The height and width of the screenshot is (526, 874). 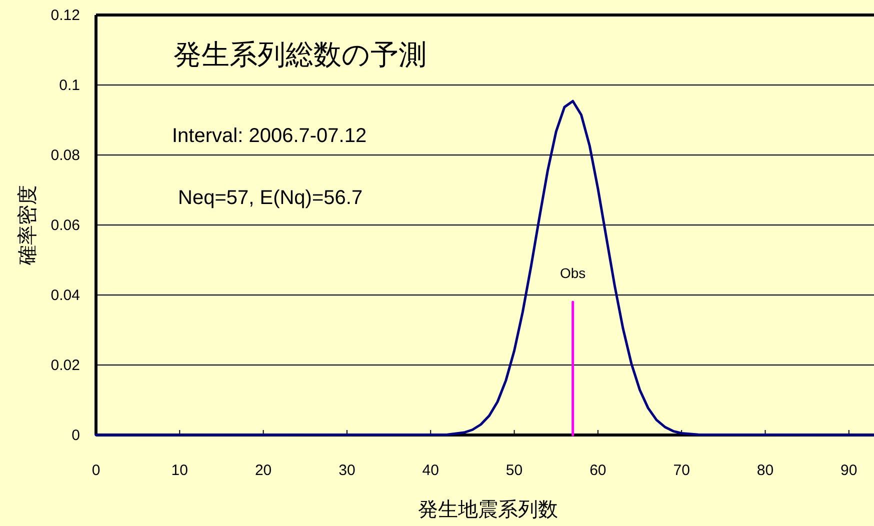 I want to click on x-tick-label: 60, so click(x=598, y=470).